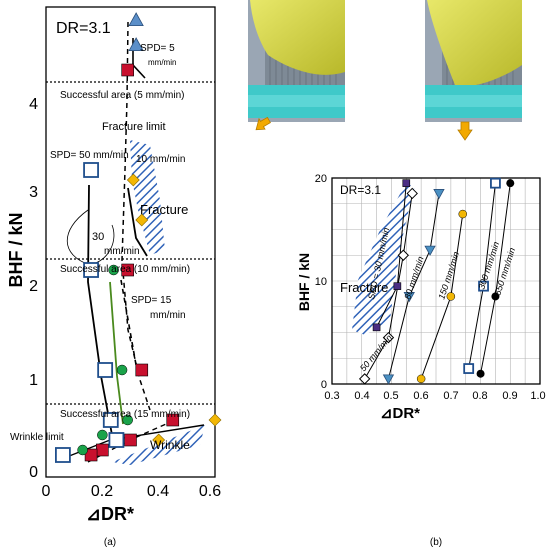  What do you see at coordinates (436, 542) in the screenshot?
I see `panel-b-label: (b)` at bounding box center [436, 542].